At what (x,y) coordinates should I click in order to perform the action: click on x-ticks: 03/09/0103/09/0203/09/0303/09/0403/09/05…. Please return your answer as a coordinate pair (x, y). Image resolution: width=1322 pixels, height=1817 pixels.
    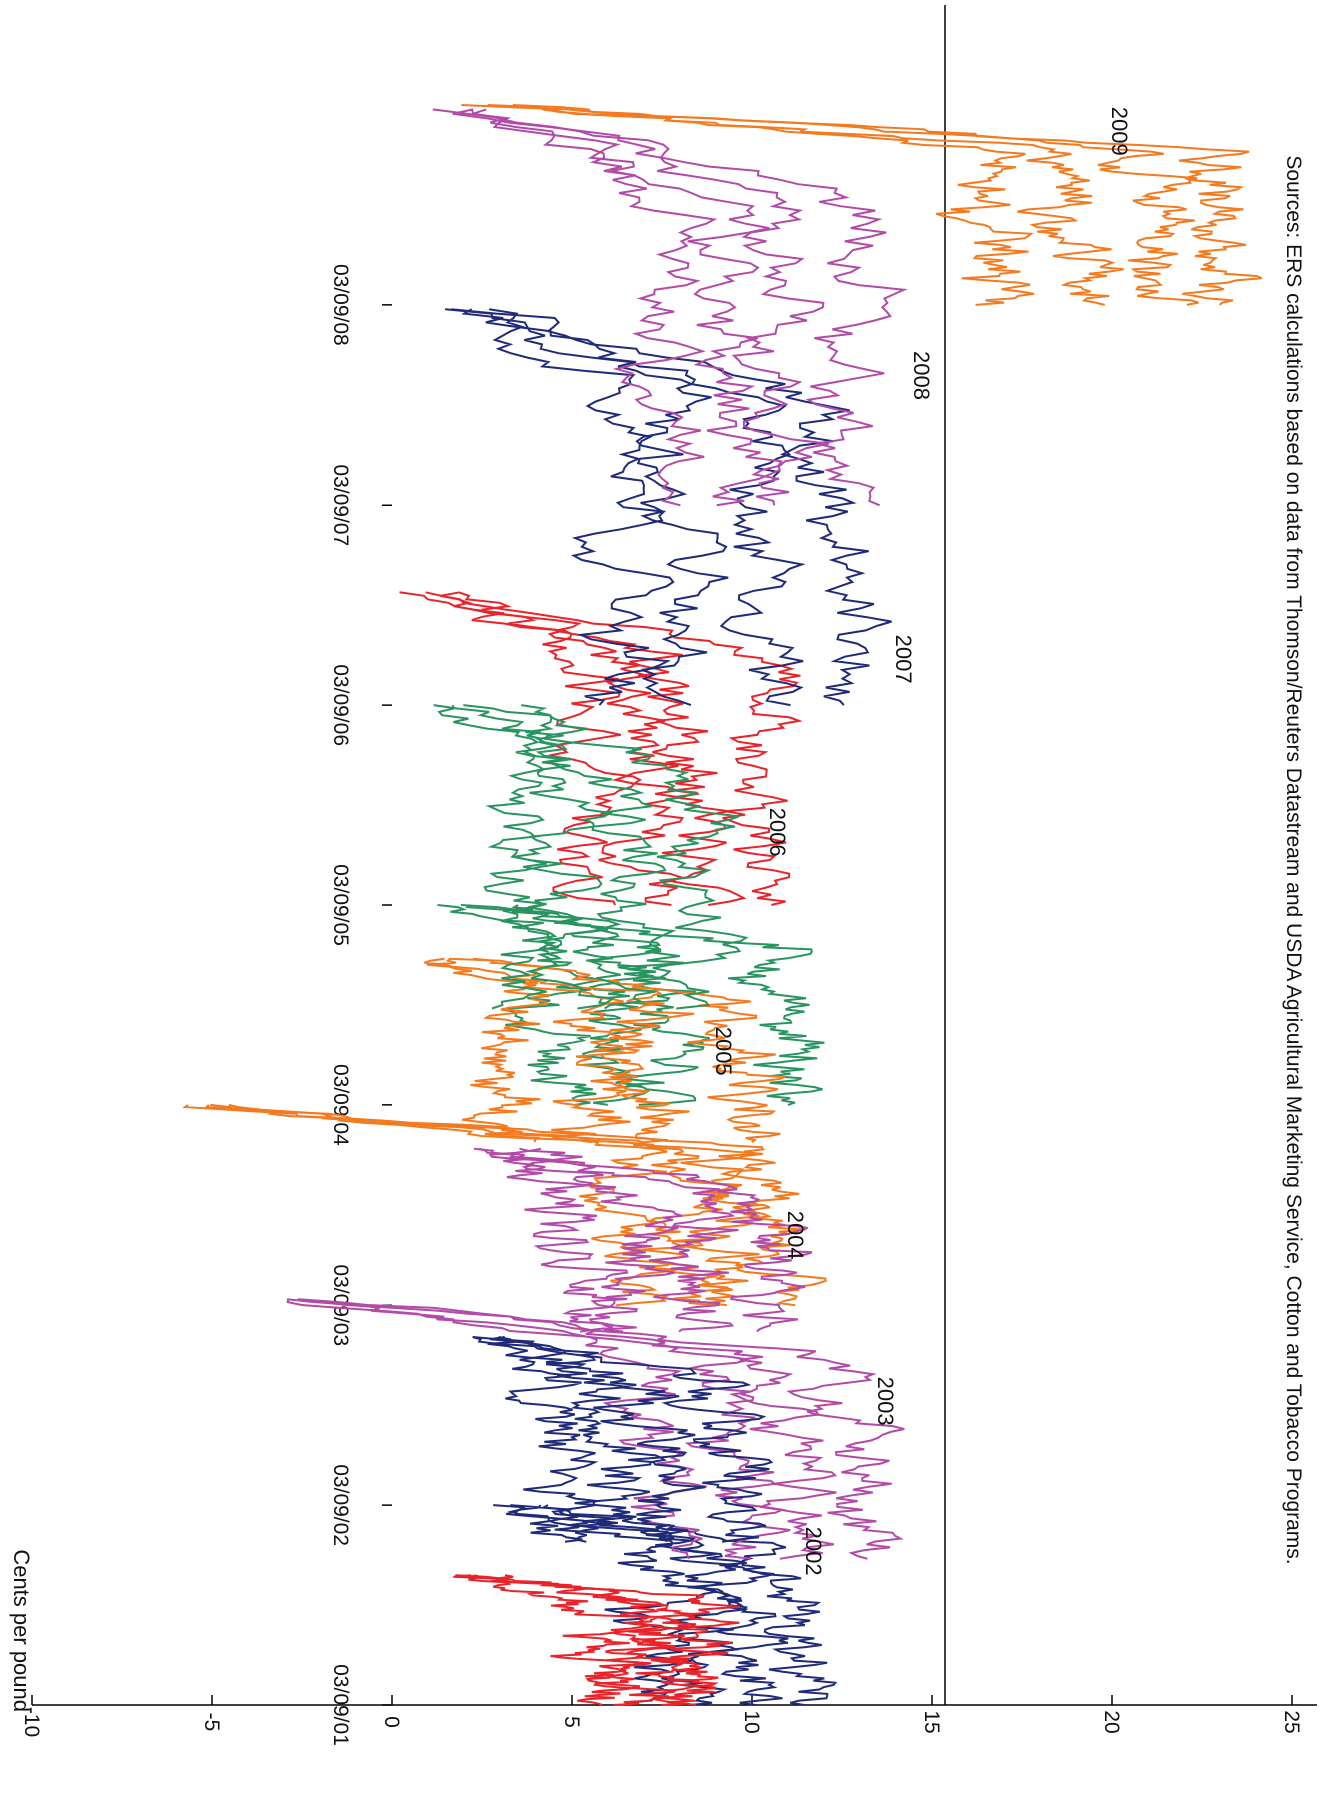
    Looking at the image, I should click on (360, 1005).